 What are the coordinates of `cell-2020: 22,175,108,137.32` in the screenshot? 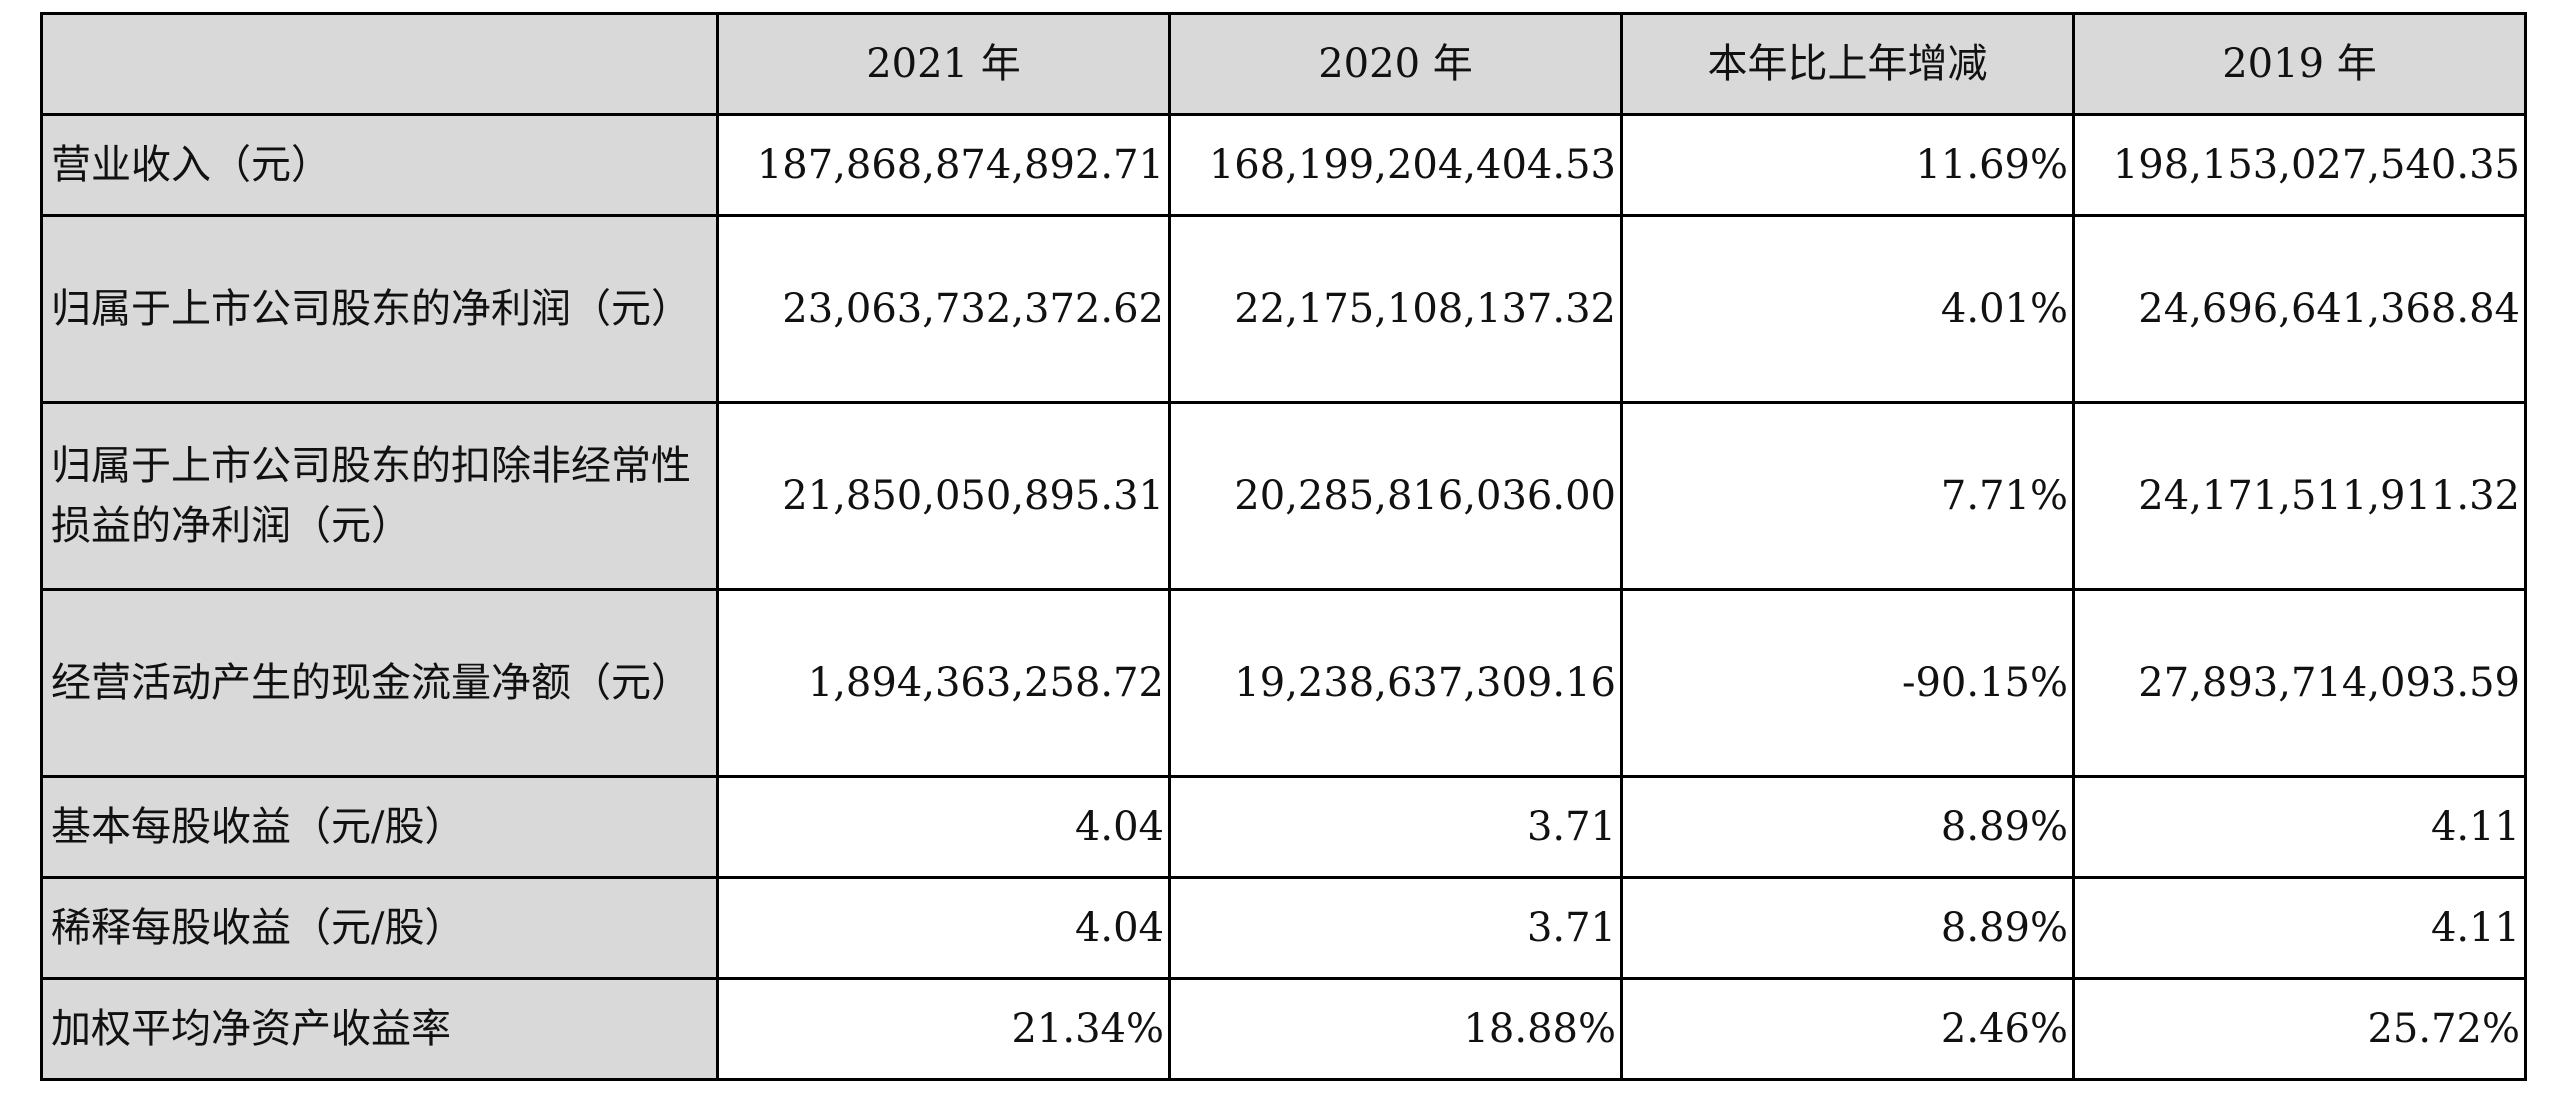 It's located at (1395, 309).